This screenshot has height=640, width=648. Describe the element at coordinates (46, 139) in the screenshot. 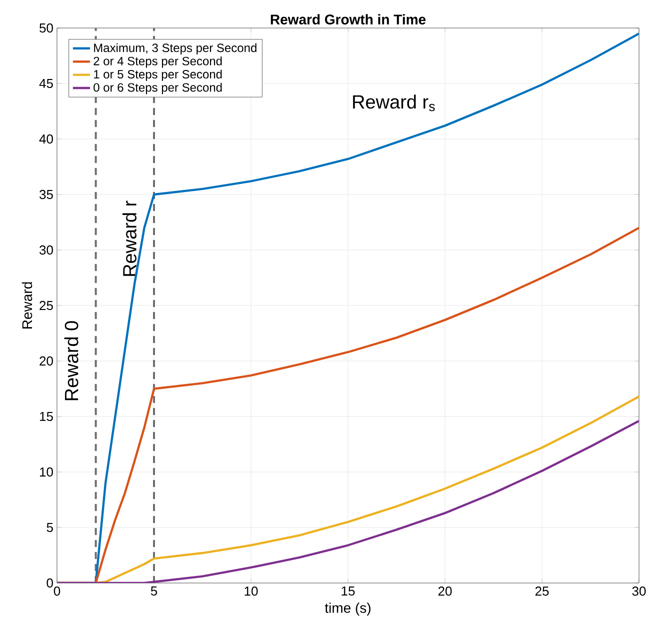

I see `y-tick-label: 40` at that location.